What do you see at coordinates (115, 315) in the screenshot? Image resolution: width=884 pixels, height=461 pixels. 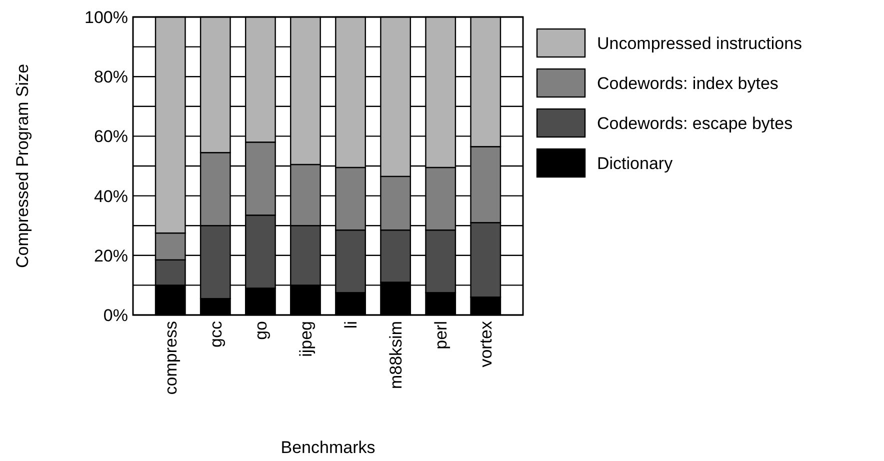 I see `y-tick-label: 0%` at bounding box center [115, 315].